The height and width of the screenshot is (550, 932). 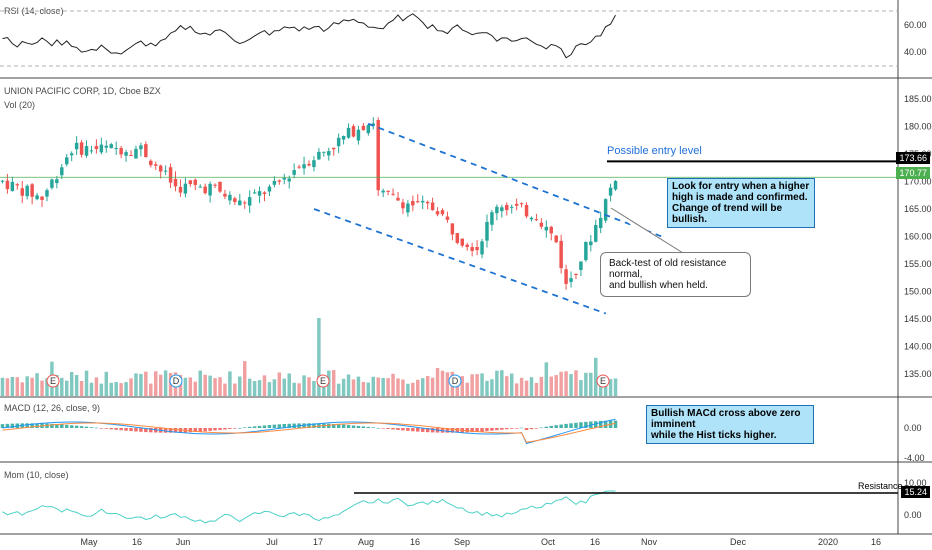 I want to click on time-axis-label: 17, so click(x=318, y=542).